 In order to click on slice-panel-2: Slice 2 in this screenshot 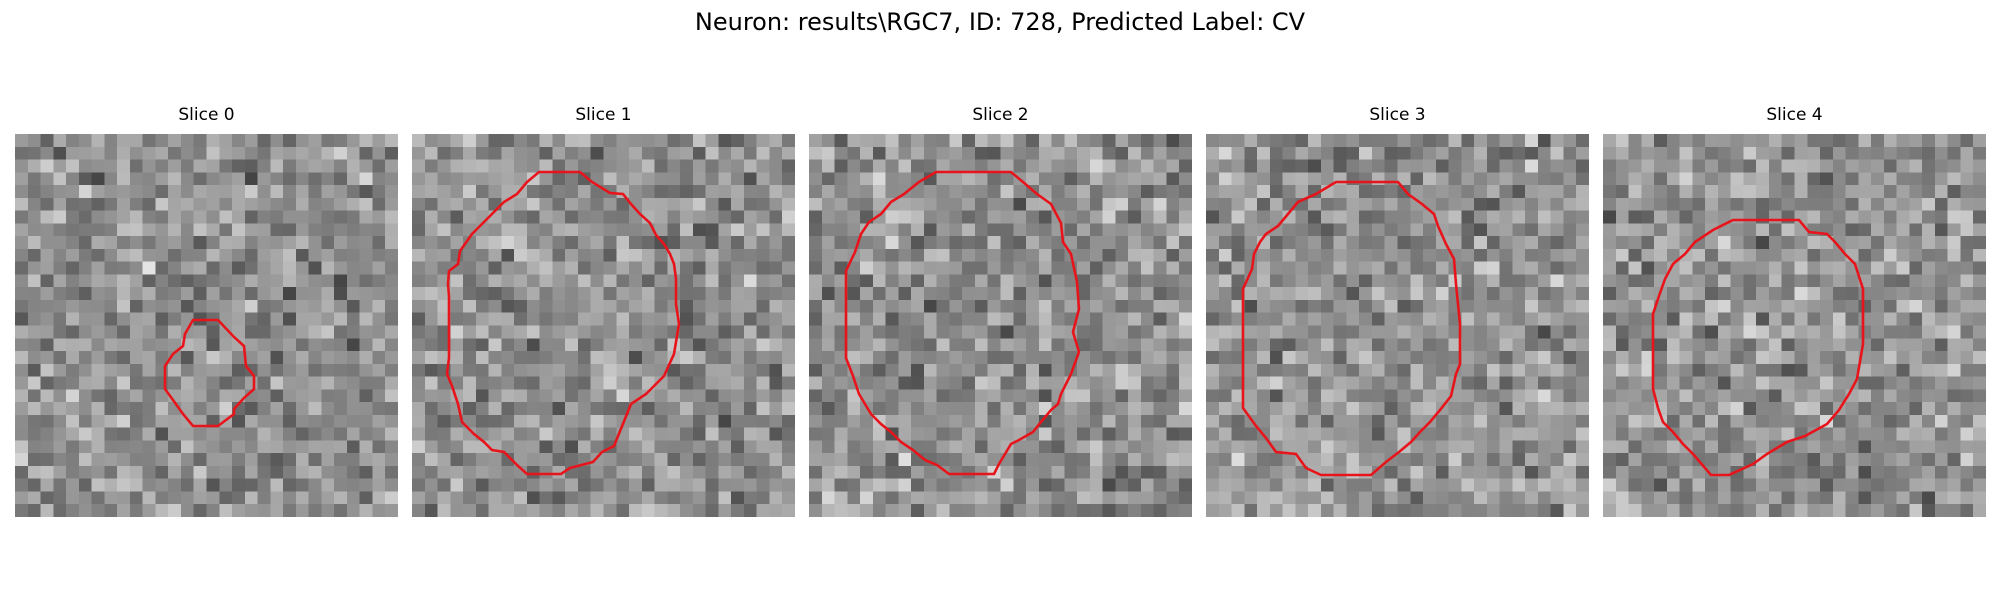, I will do `click(1000, 311)`.